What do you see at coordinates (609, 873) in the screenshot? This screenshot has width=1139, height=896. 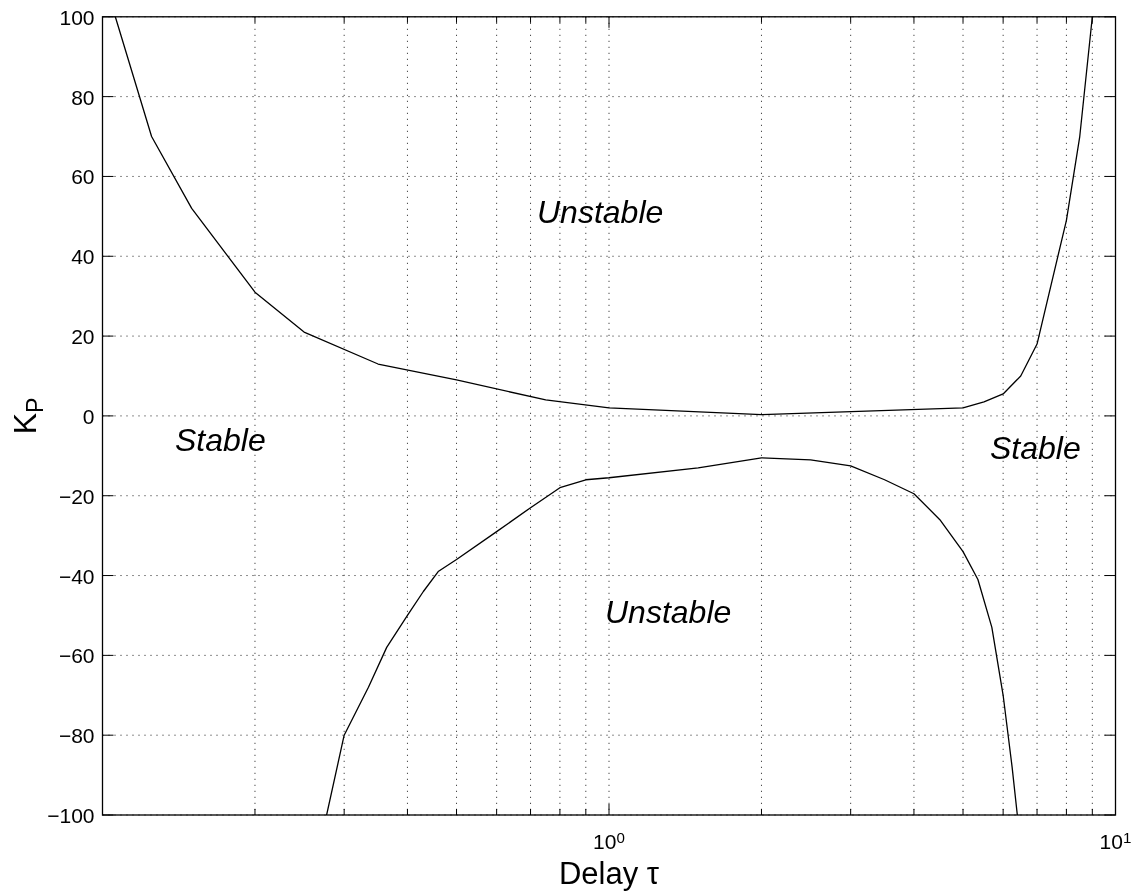 I see `x-axis-title: Delay τ` at bounding box center [609, 873].